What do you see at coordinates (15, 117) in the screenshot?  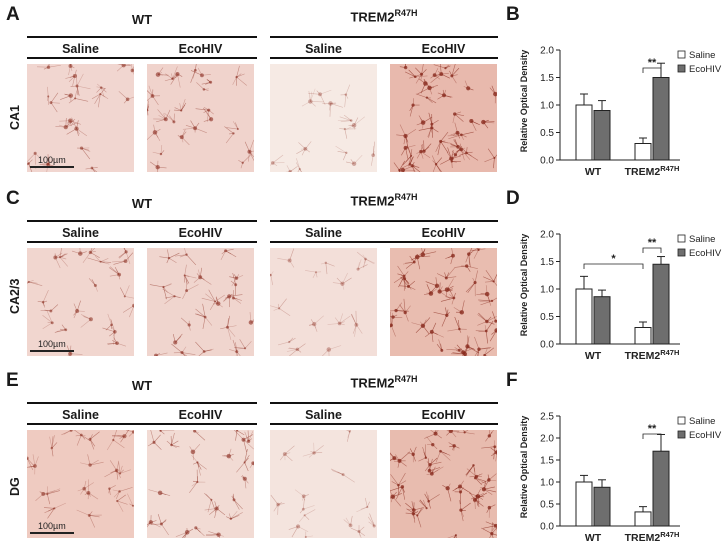 I see `region-label: CA1` at bounding box center [15, 117].